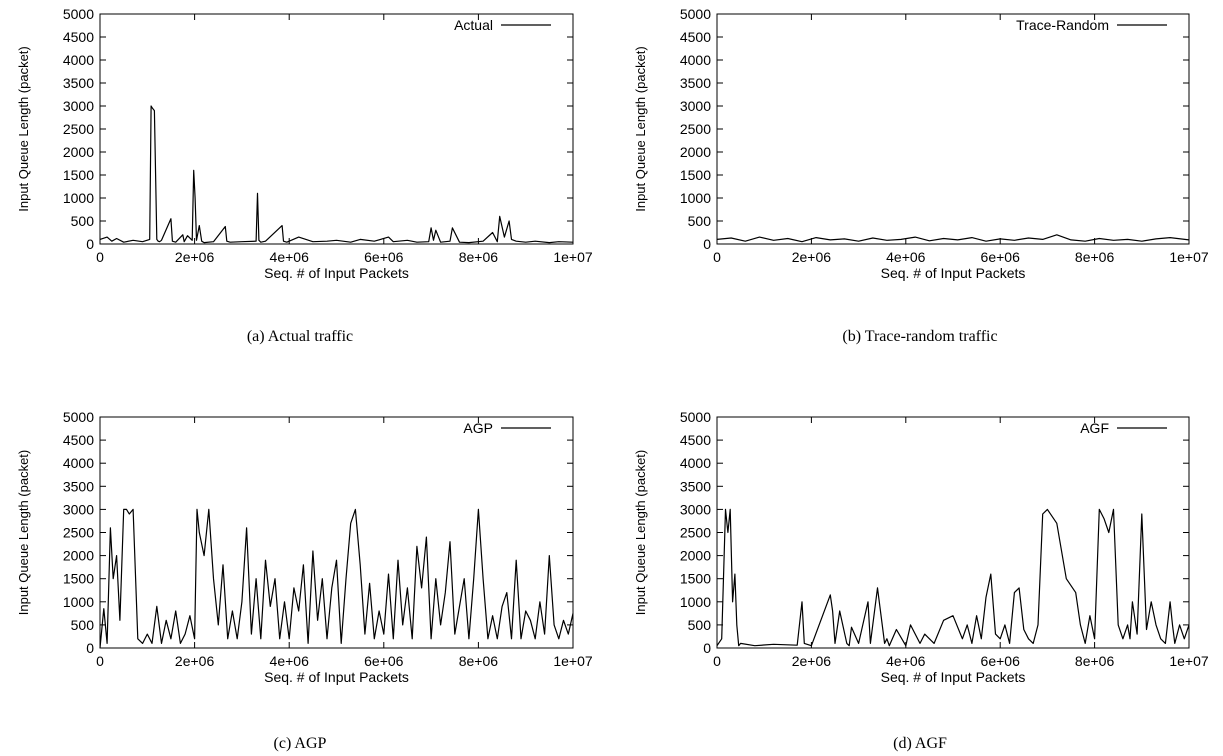 Image resolution: width=1223 pixels, height=756 pixels. What do you see at coordinates (336, 578) in the screenshot?
I see `series-line-agp` at bounding box center [336, 578].